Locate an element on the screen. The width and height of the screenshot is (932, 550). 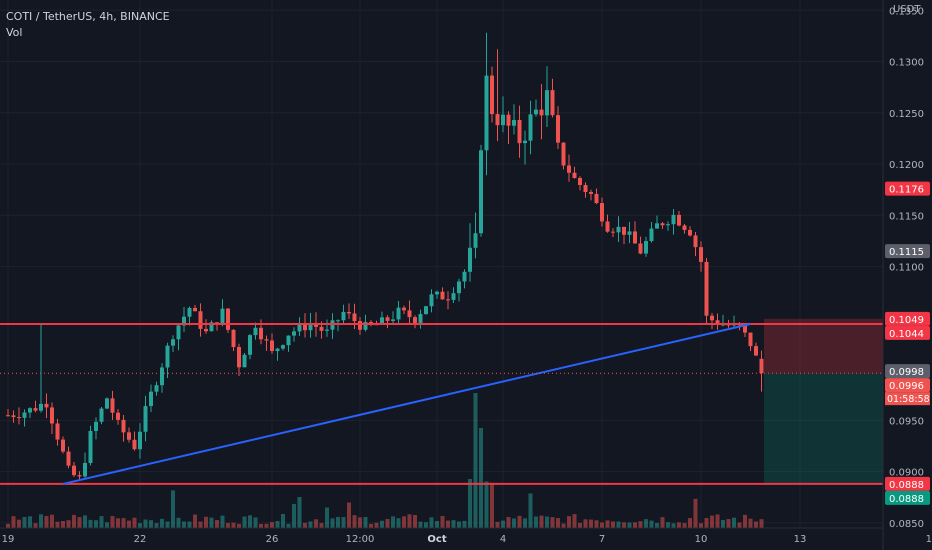
y-tick-label: 0.1200 is located at coordinates (906, 165).